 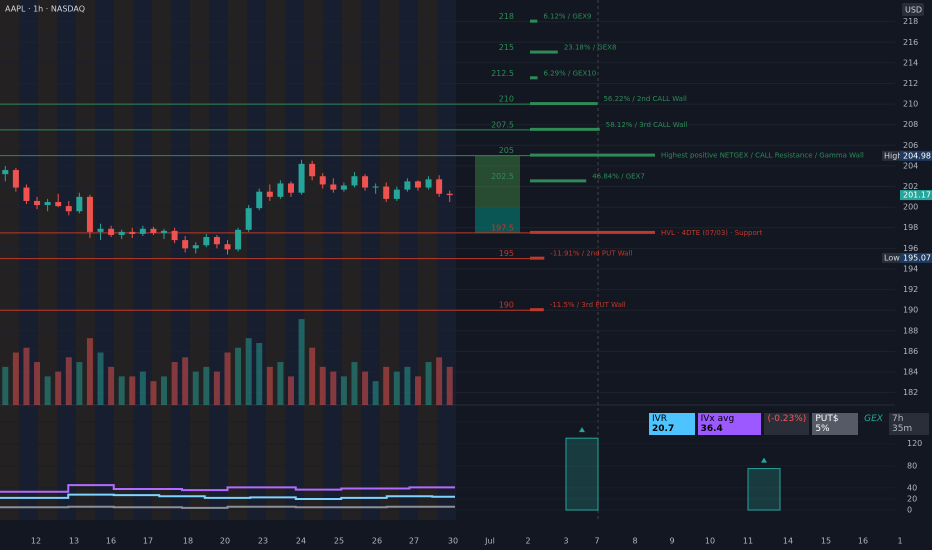 I want to click on lower-tick-label: 20, so click(x=912, y=498).